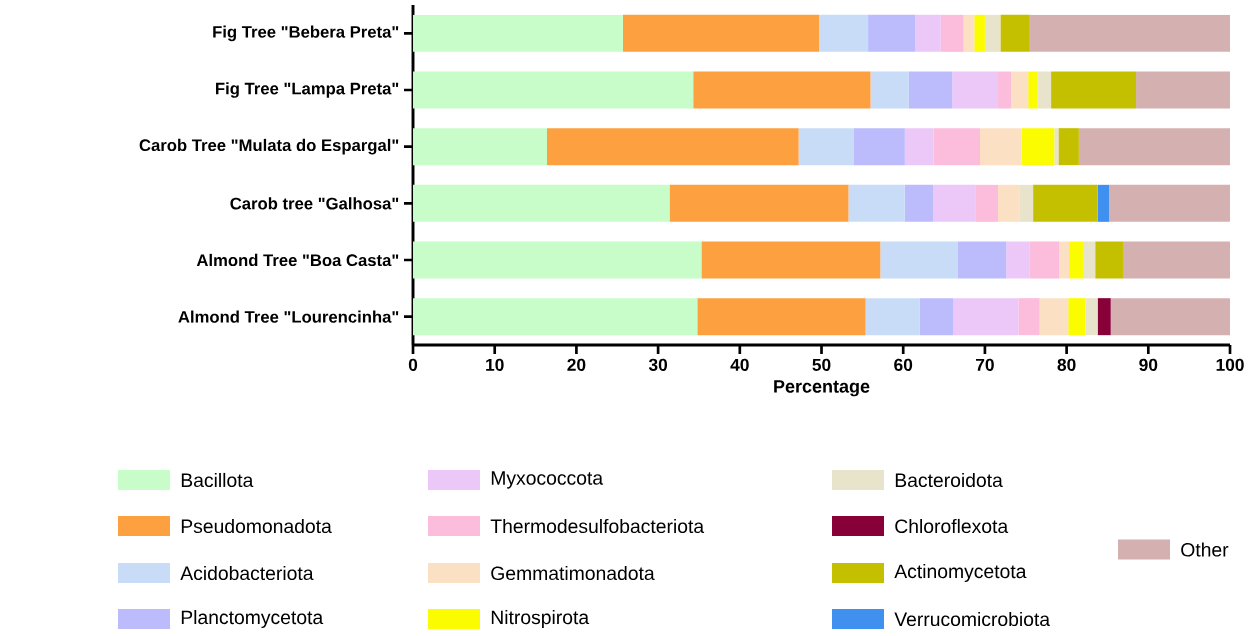 This screenshot has height=636, width=1251. What do you see at coordinates (822, 388) in the screenshot?
I see `x-axis-title: Percentage` at bounding box center [822, 388].